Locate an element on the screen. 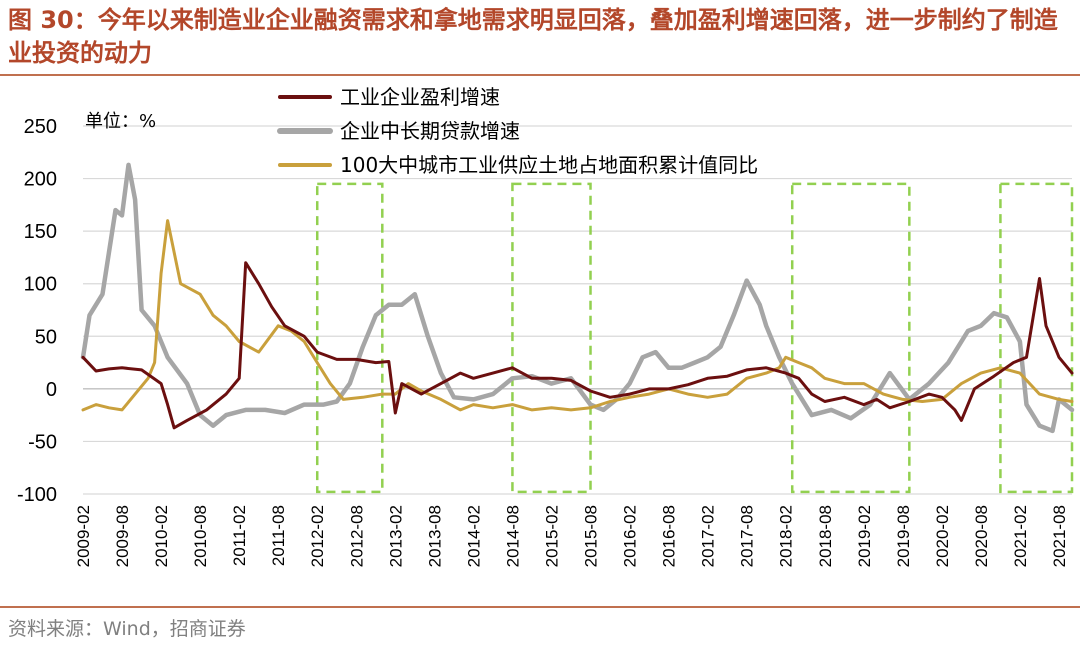  x-tick-label: 2021-02 is located at coordinates (1020, 536).